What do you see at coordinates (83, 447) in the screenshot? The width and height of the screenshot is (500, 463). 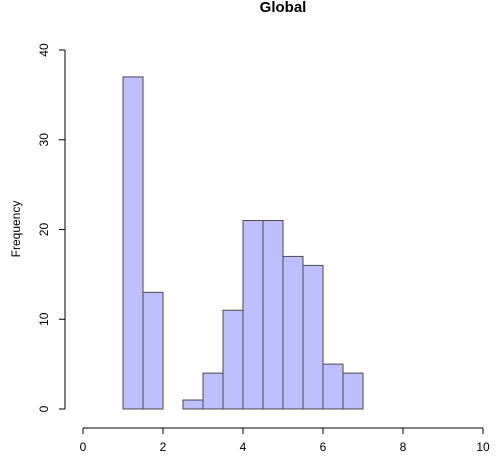 I see `x-tick-label: 0` at bounding box center [83, 447].